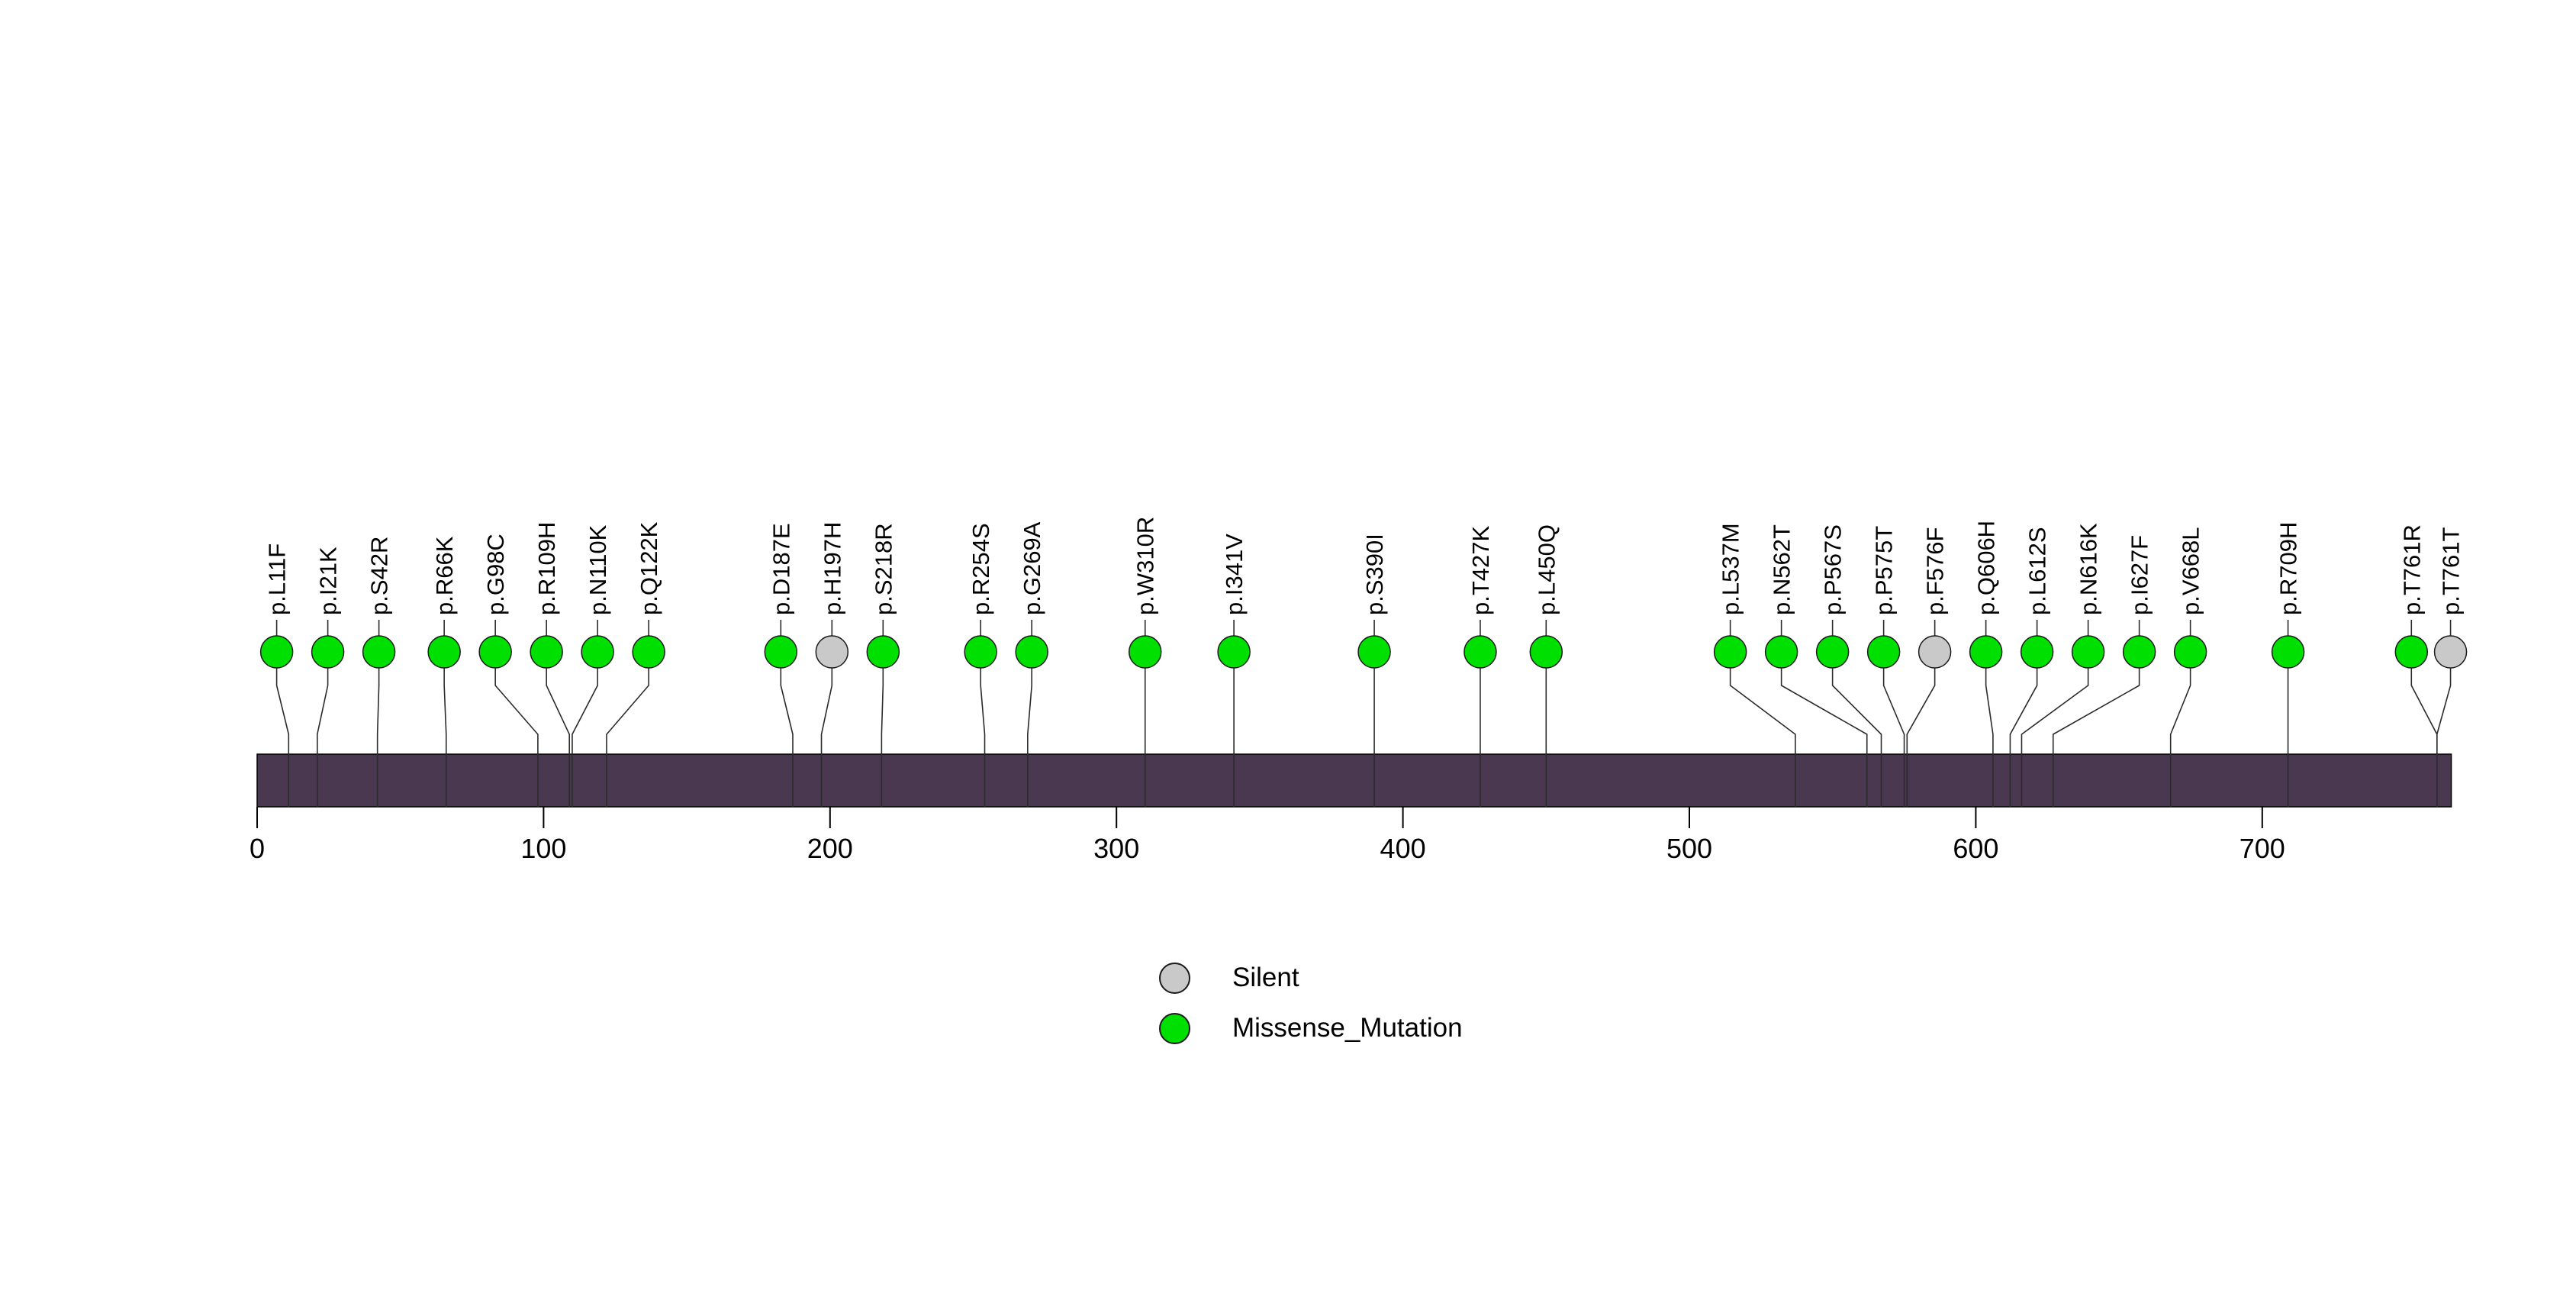  Describe the element at coordinates (1689, 848) in the screenshot. I see `axis-tick-label: 500` at that location.